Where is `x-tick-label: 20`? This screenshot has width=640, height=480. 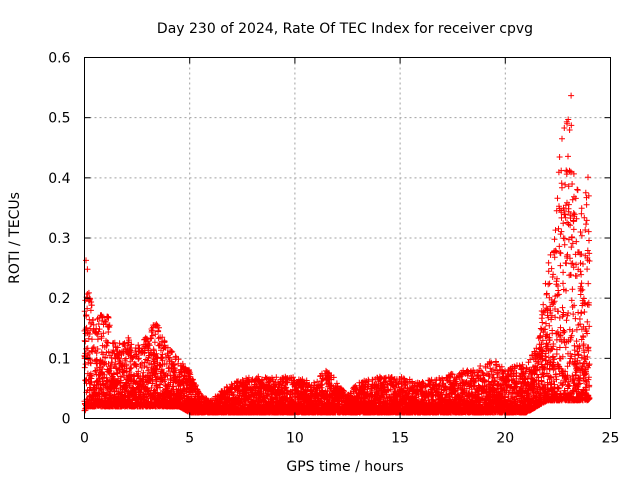
x-tick-label: 20 is located at coordinates (505, 439).